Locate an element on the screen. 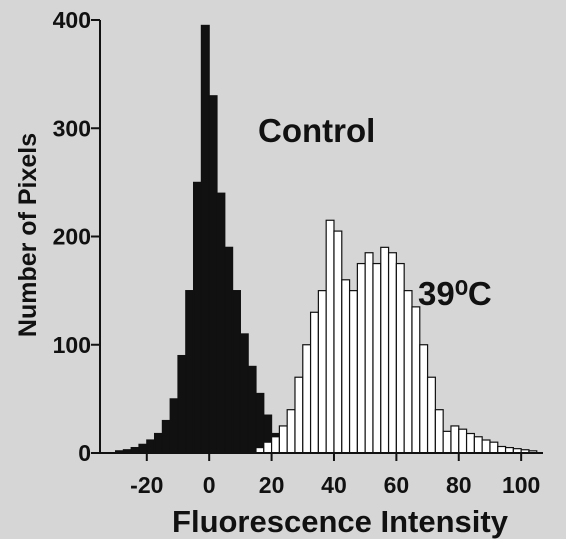 The width and height of the screenshot is (566, 539). x-axis-label: Fluorescence Intensity is located at coordinates (340, 521).